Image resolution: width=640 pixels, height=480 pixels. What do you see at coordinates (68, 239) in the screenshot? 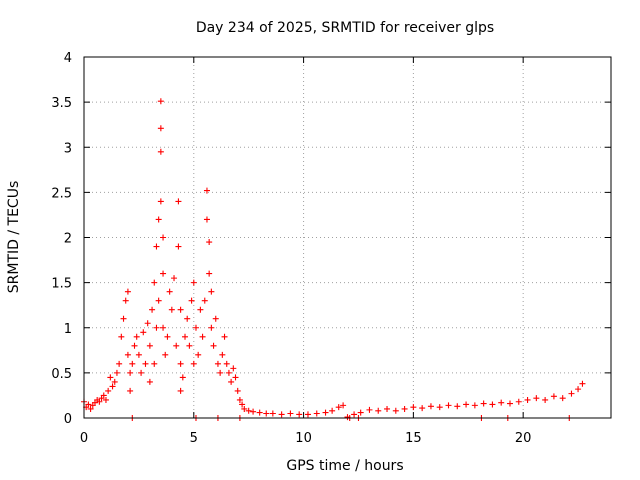
I see `y-tick-label: 2` at bounding box center [68, 239].